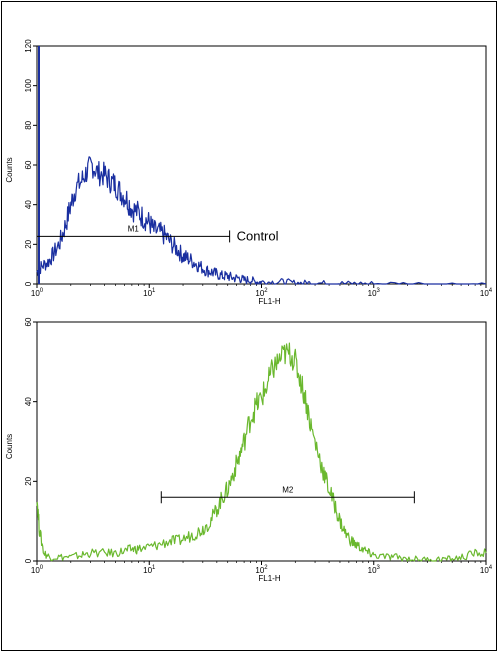 The width and height of the screenshot is (500, 654). What do you see at coordinates (28, 46) in the screenshot?
I see `y-tick-label: 120` at bounding box center [28, 46].